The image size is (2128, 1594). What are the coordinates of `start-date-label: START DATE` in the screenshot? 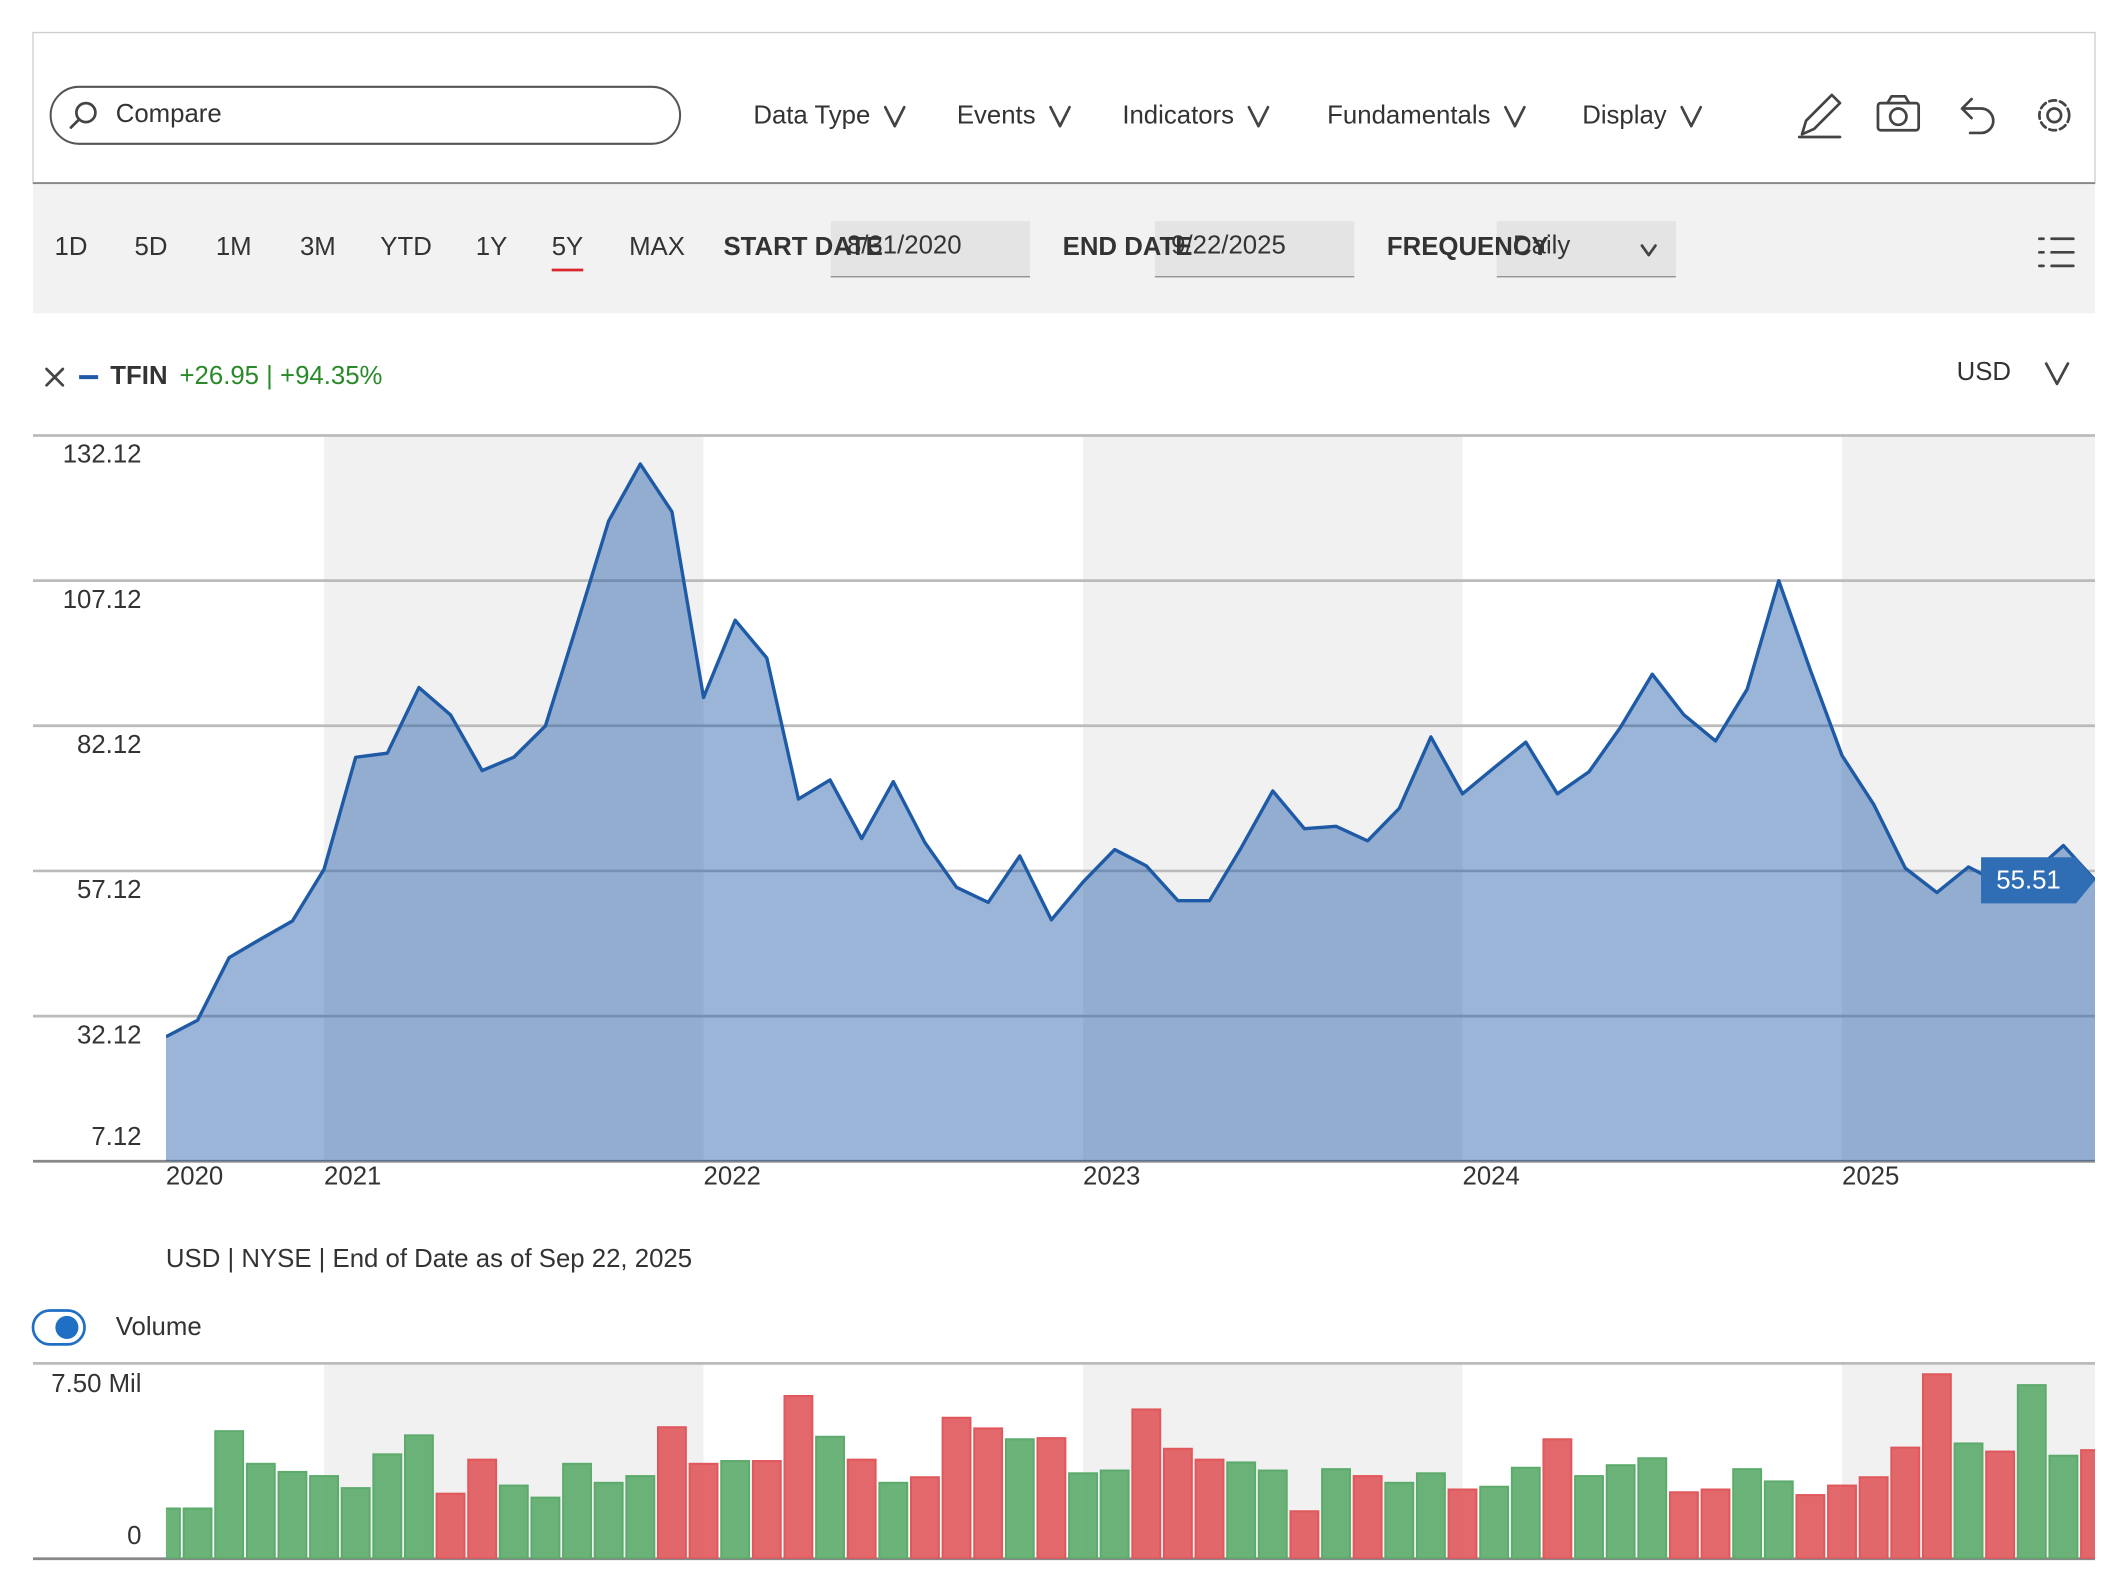 It's located at (802, 247).